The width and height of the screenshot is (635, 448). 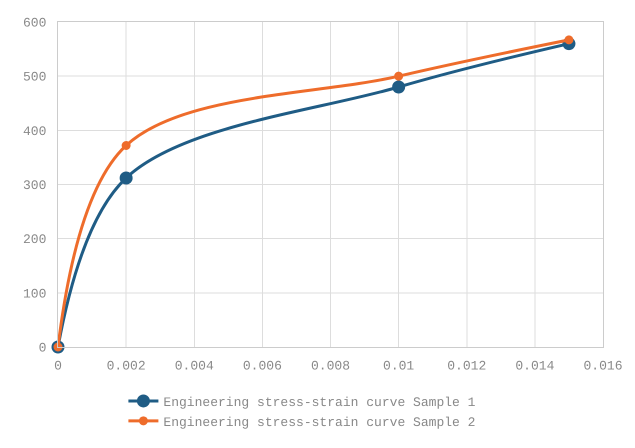 I want to click on x-tick-label: 0.004, so click(x=194, y=366).